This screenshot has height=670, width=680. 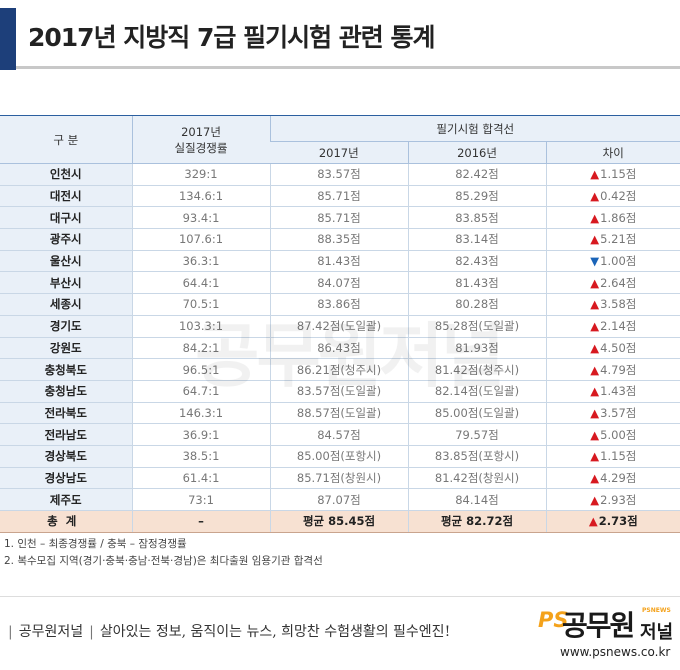 I want to click on header-2016: 2016년, so click(x=476, y=152).